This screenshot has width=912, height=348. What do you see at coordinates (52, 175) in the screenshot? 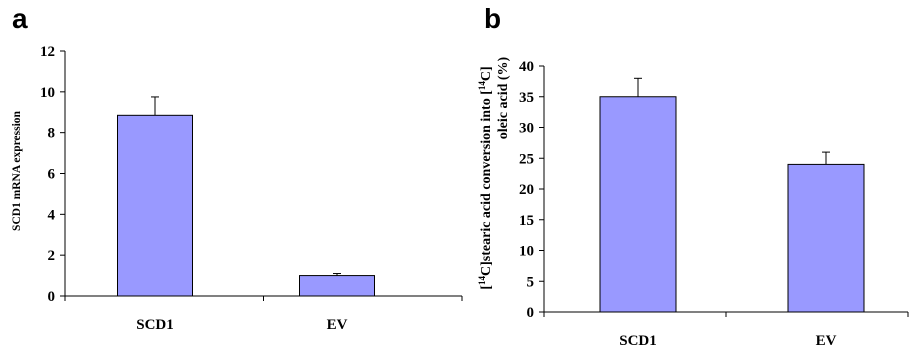
I see `y-tick-label: 6` at bounding box center [52, 175].